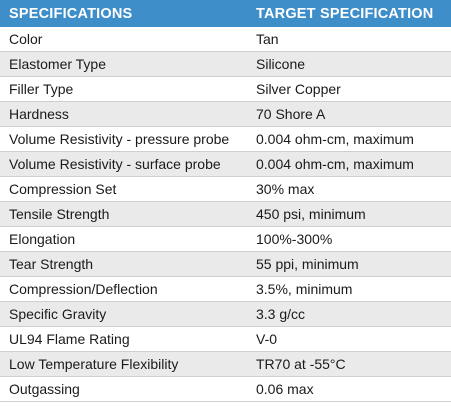  I want to click on spec-name: Compression/Deflection, so click(125, 289).